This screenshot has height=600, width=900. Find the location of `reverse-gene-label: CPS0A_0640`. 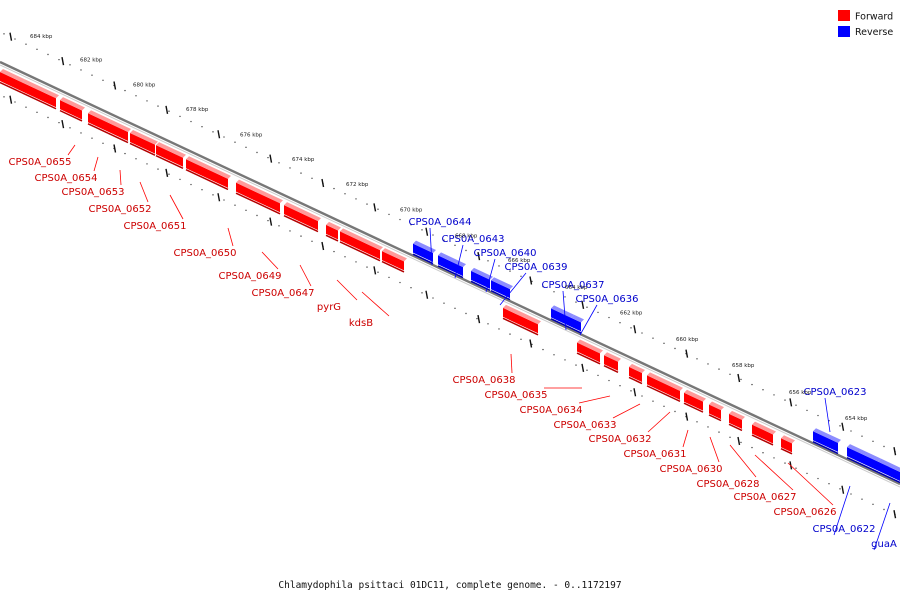

reverse-gene-label: CPS0A_0640 is located at coordinates (504, 253).